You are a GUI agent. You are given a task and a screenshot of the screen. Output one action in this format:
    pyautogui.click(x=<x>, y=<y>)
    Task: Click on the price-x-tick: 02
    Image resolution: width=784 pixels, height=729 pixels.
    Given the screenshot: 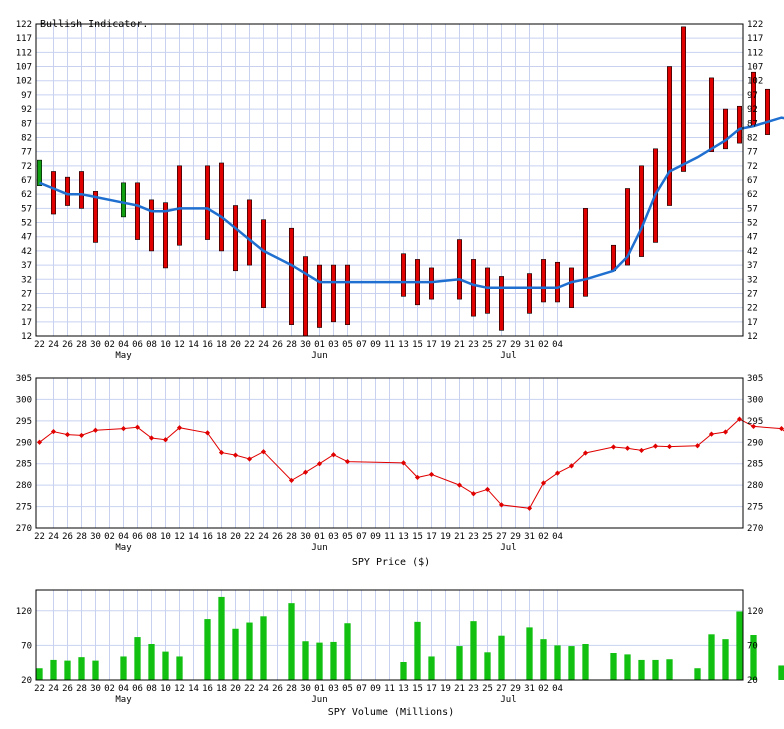 What is the action you would take?
    pyautogui.click(x=543, y=537)
    